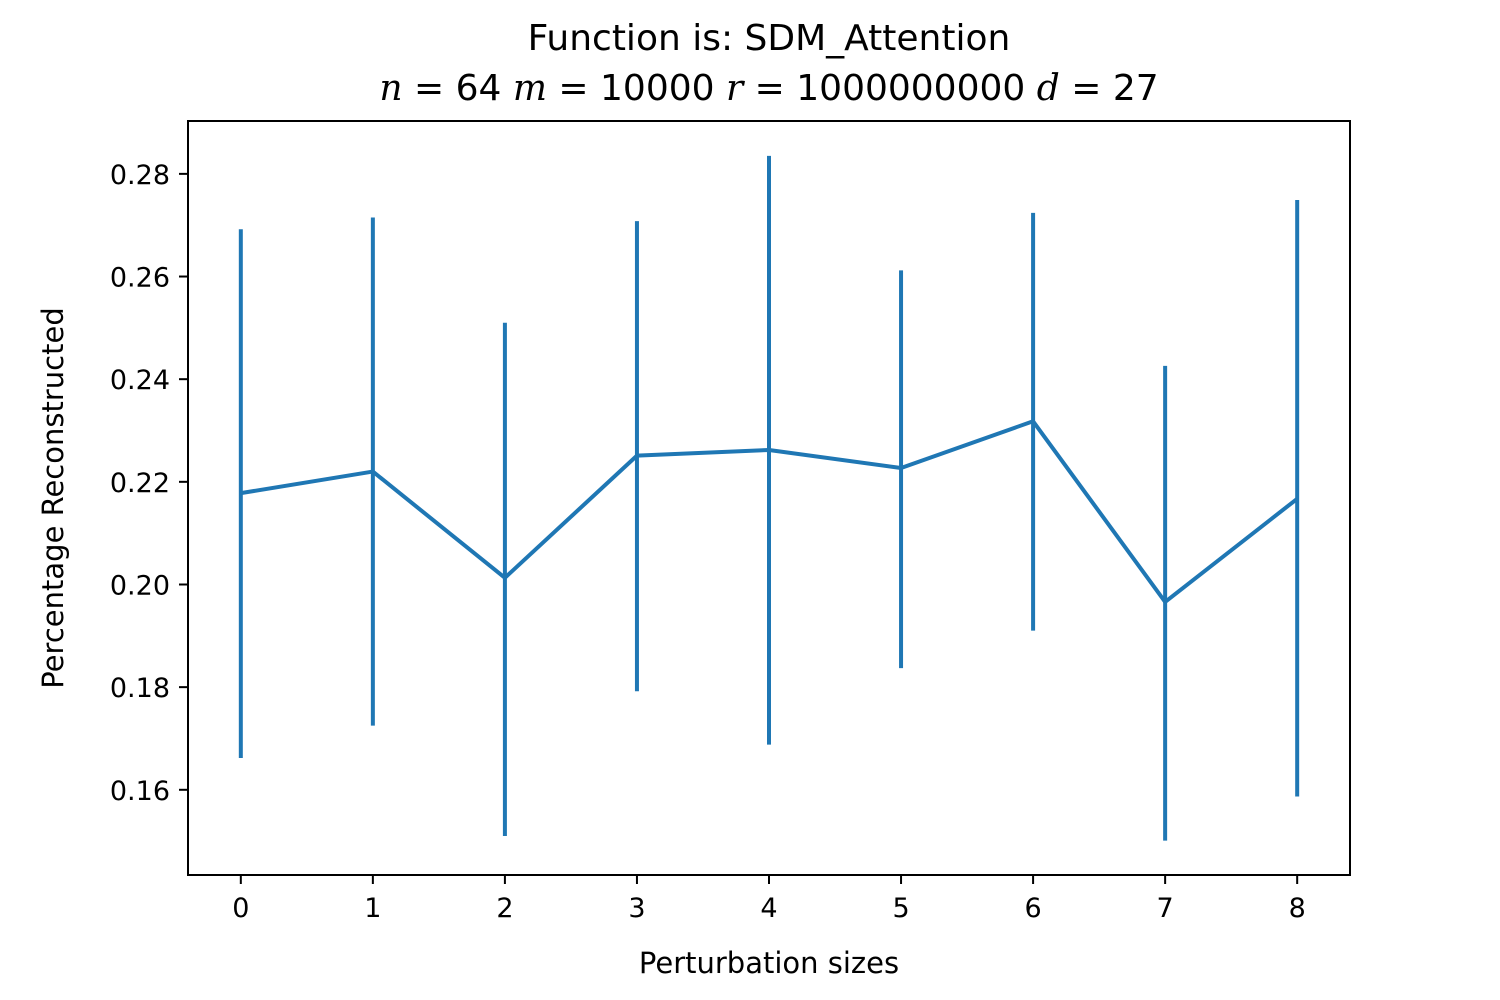 The width and height of the screenshot is (1500, 1000). What do you see at coordinates (458, 88) in the screenshot?
I see `subtitle-part: = 64` at bounding box center [458, 88].